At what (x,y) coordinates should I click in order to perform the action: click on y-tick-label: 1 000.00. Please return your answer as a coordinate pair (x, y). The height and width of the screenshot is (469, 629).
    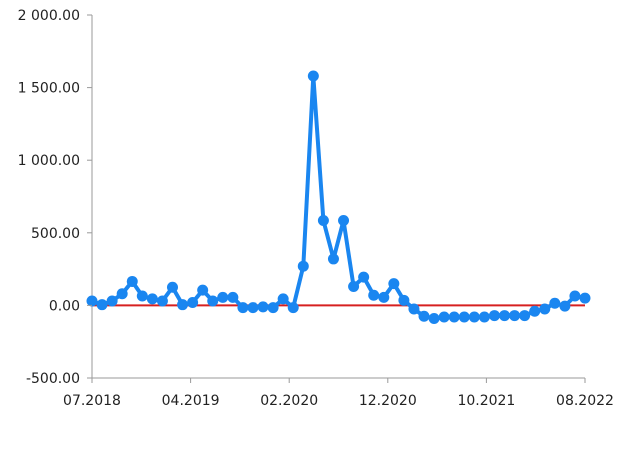
    Looking at the image, I should click on (49, 161).